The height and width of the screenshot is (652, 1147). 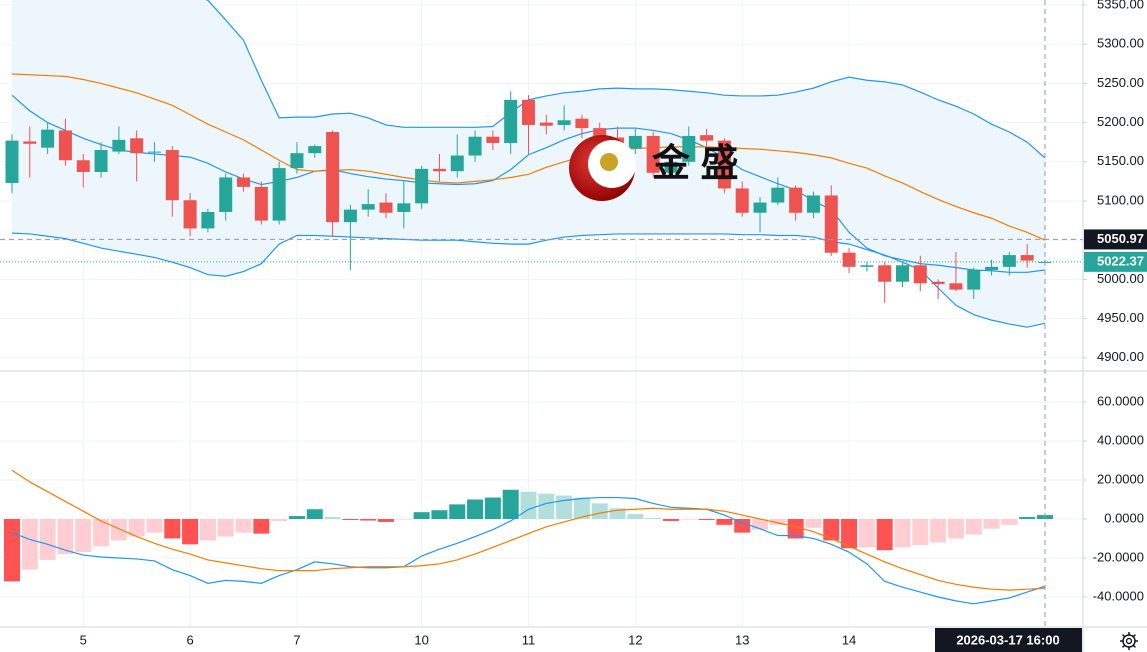 I want to click on y-tick-label: 40.0000, so click(x=1120, y=439).